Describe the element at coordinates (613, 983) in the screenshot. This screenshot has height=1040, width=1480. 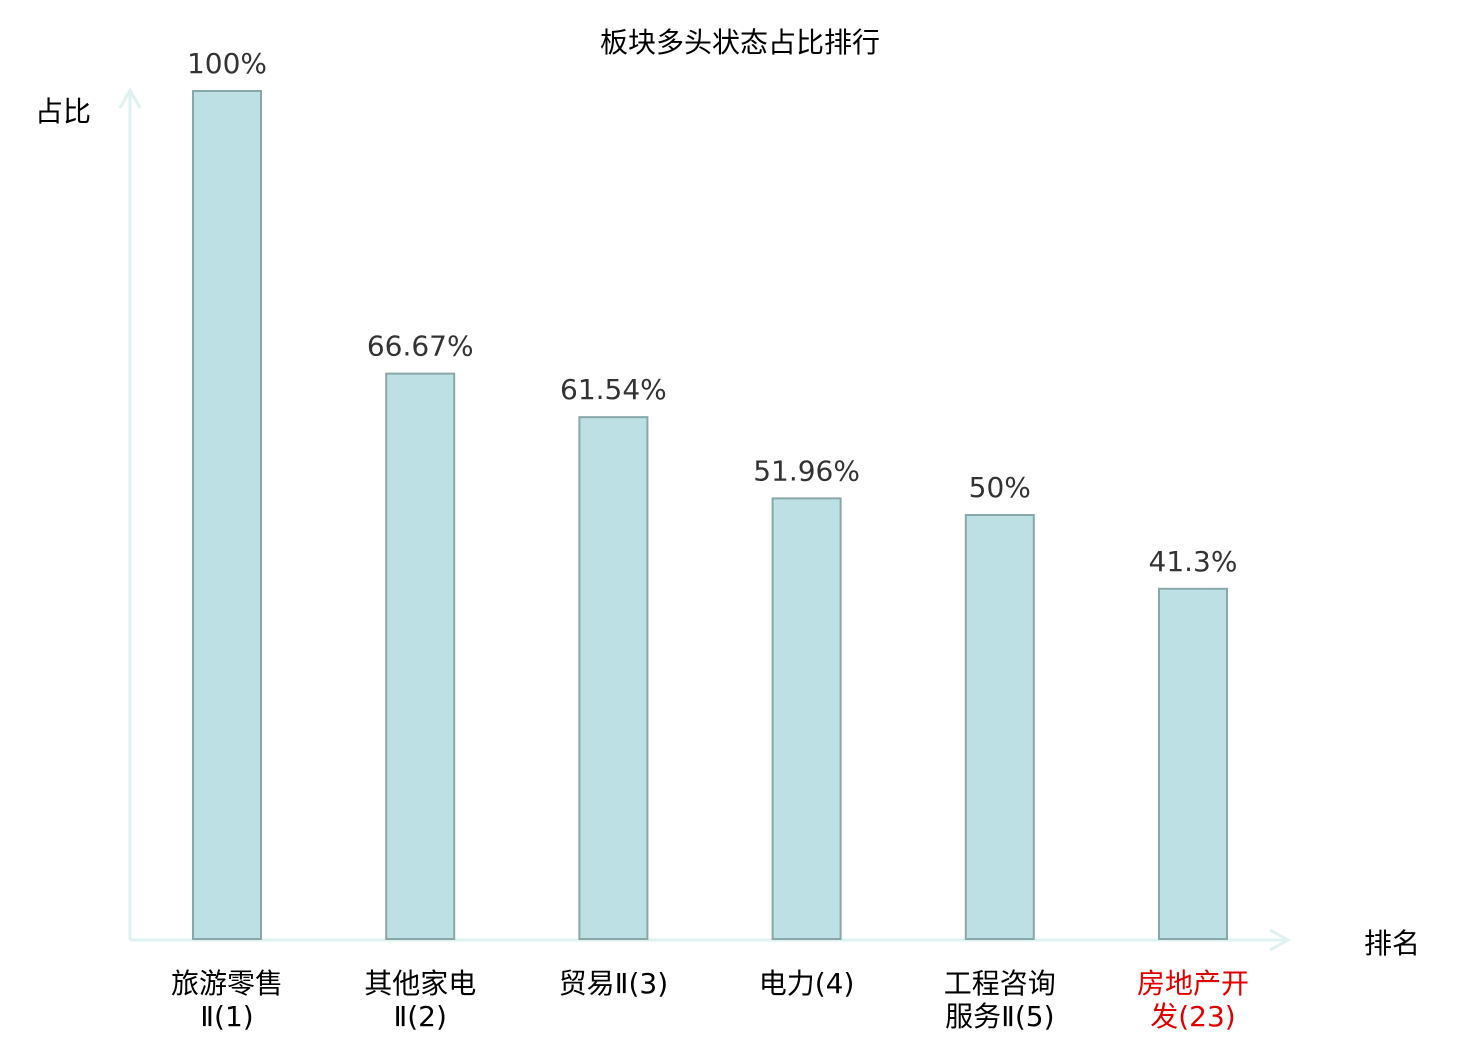
I see `x-tick-label: 贸易Ⅱ(3)` at that location.